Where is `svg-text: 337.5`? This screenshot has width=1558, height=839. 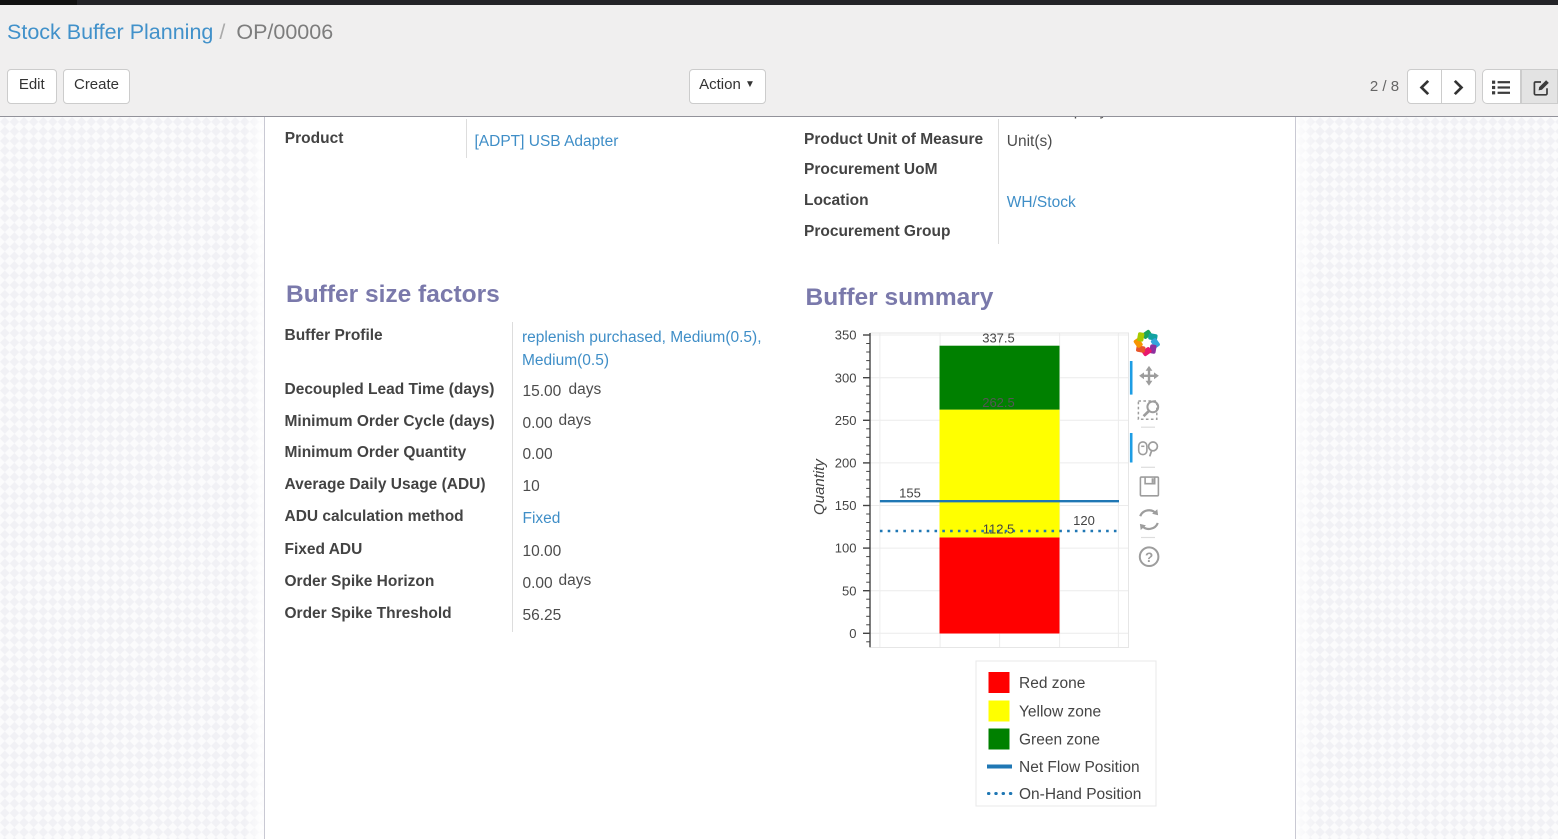
svg-text: 337.5 is located at coordinates (998, 338).